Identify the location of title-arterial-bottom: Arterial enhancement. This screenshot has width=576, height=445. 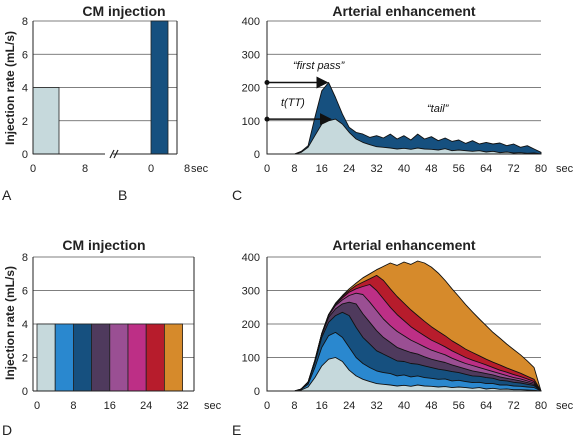
(403, 245).